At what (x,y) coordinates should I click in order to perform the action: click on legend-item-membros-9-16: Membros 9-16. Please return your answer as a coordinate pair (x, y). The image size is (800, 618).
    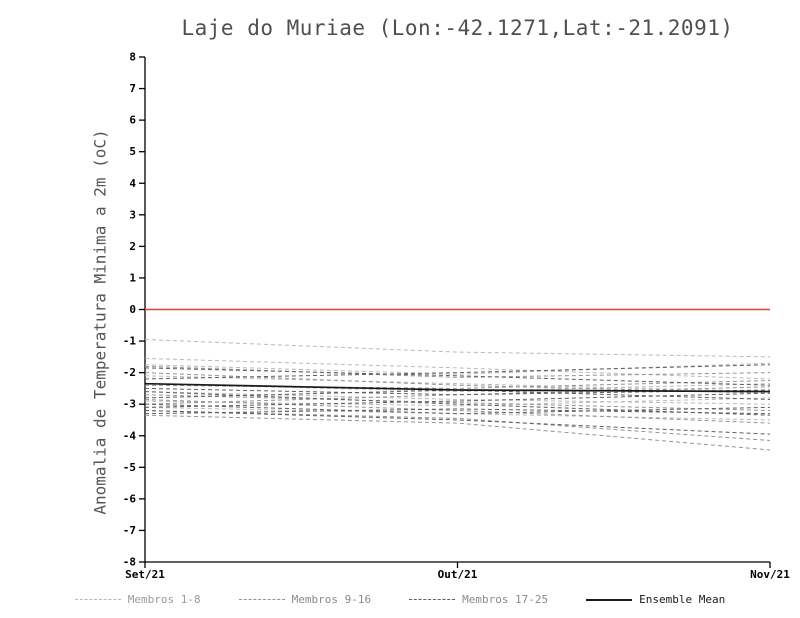
    Looking at the image, I should click on (305, 599).